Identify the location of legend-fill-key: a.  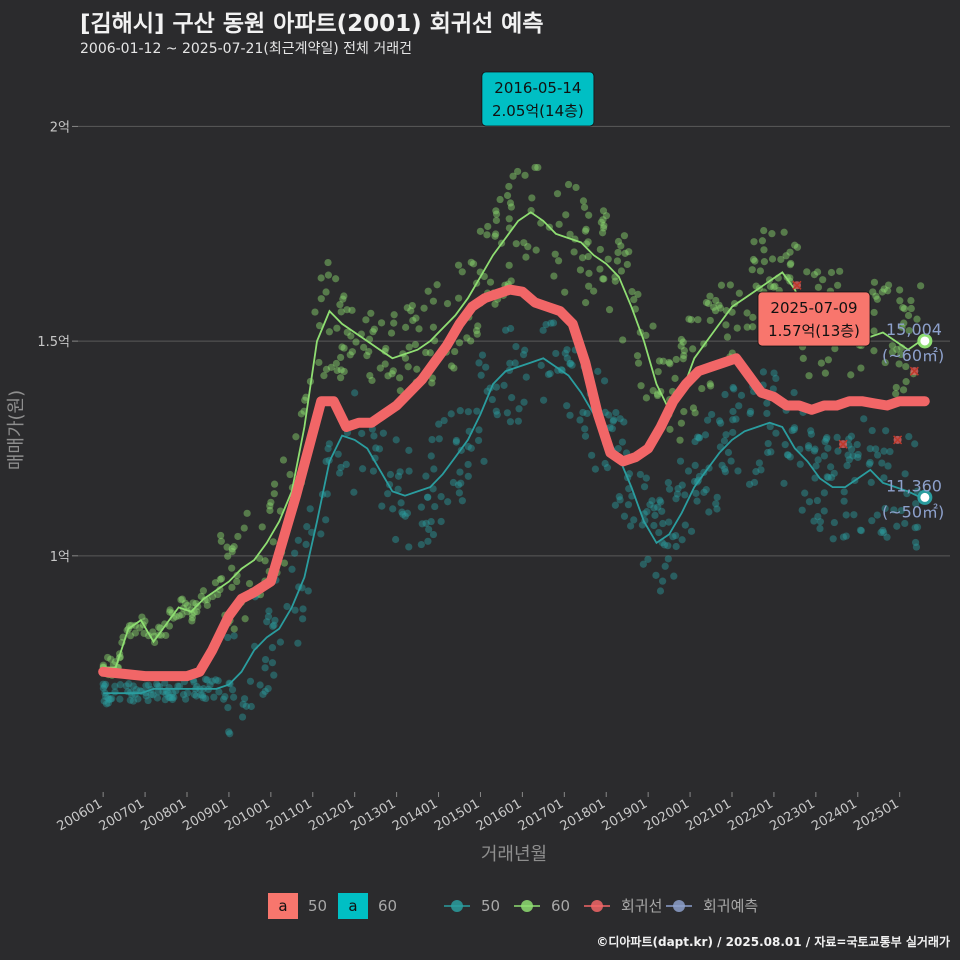
(282, 906).